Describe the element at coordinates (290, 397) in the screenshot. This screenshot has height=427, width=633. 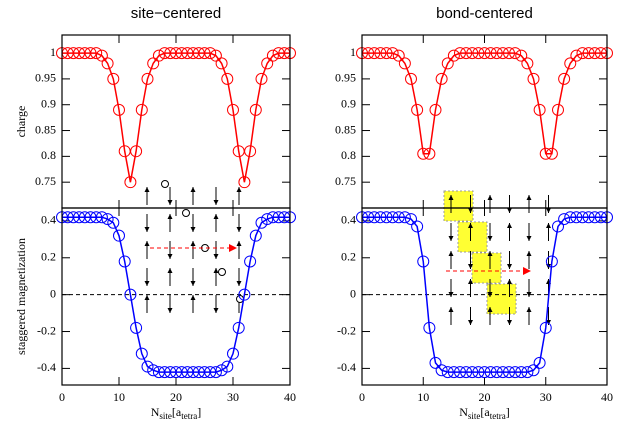
I see `x-tick-label: 40` at that location.